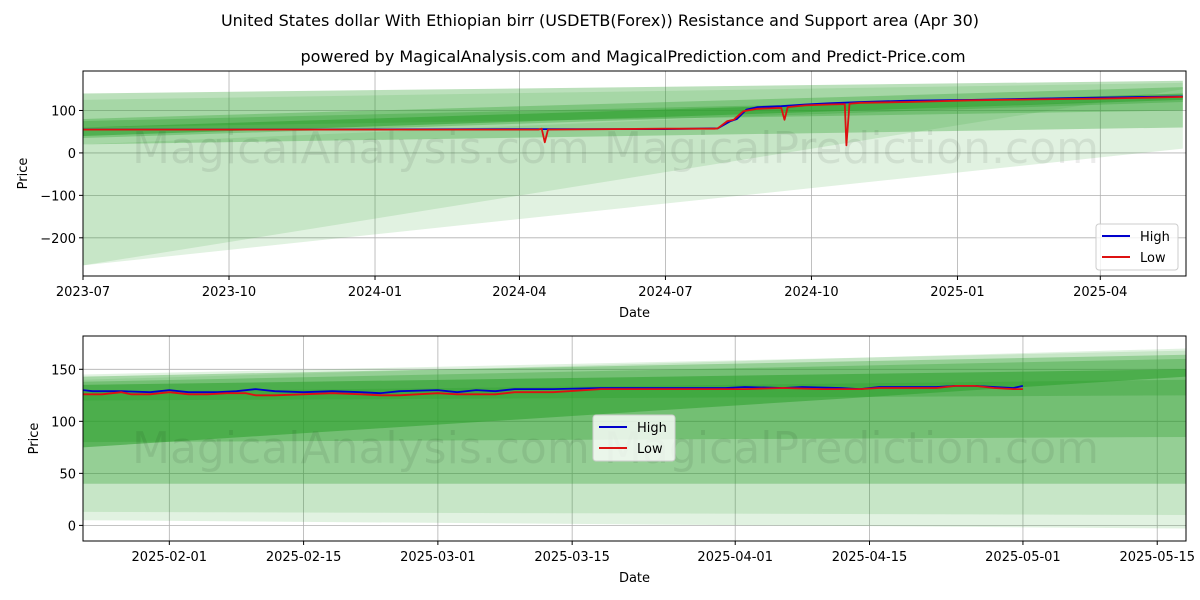 The height and width of the screenshot is (600, 1200). I want to click on y-tick-label: 50, so click(67, 474).